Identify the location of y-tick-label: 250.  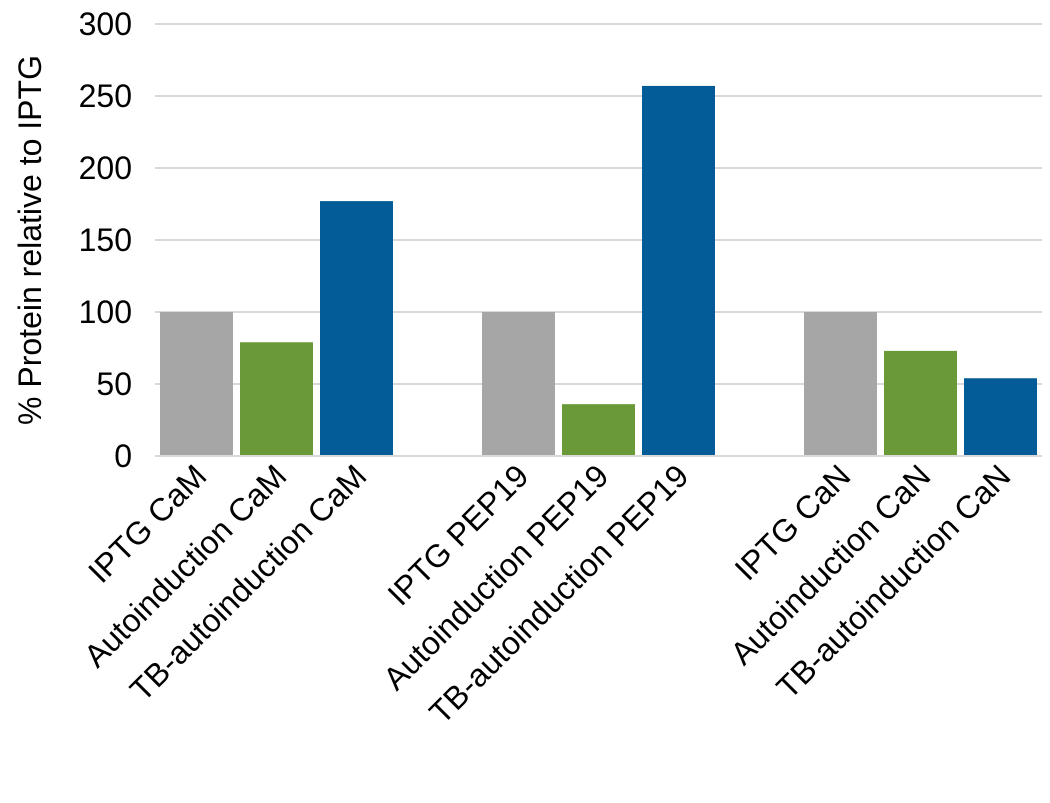
(105, 96).